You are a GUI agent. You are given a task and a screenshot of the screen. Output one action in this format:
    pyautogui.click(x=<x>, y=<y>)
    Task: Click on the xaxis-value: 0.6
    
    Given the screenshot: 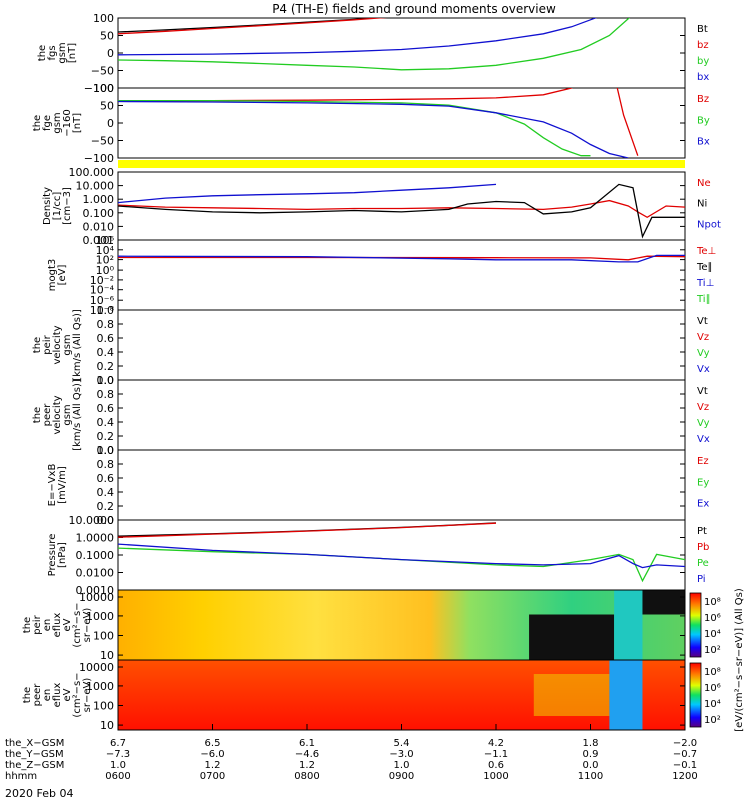 What is the action you would take?
    pyautogui.click(x=496, y=765)
    